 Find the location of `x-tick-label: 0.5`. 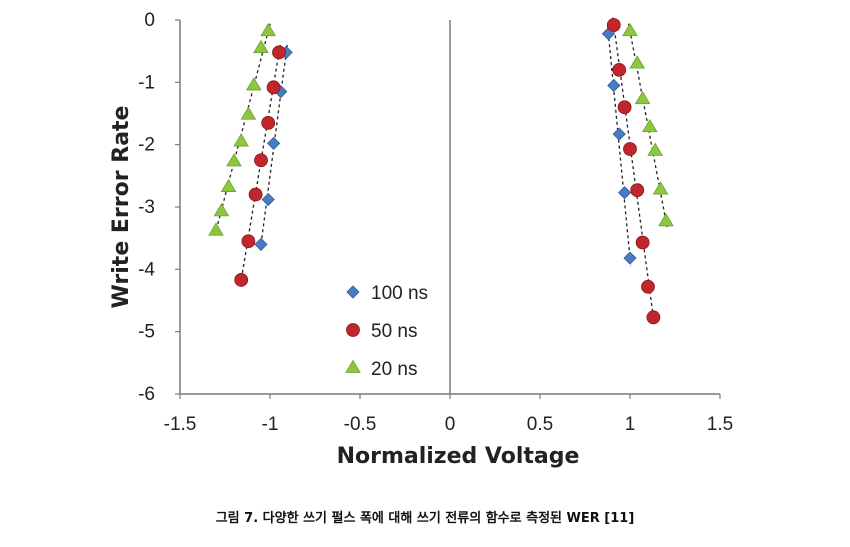

x-tick-label: 0.5 is located at coordinates (540, 424).